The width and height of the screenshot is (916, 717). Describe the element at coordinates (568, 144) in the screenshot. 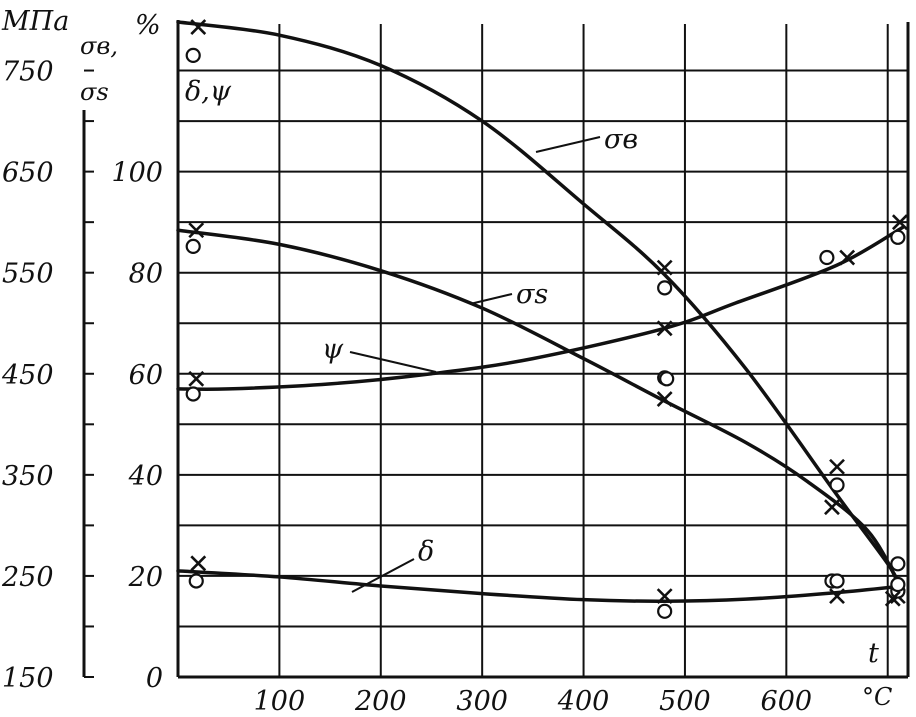

I see `sigma-b-leader` at that location.